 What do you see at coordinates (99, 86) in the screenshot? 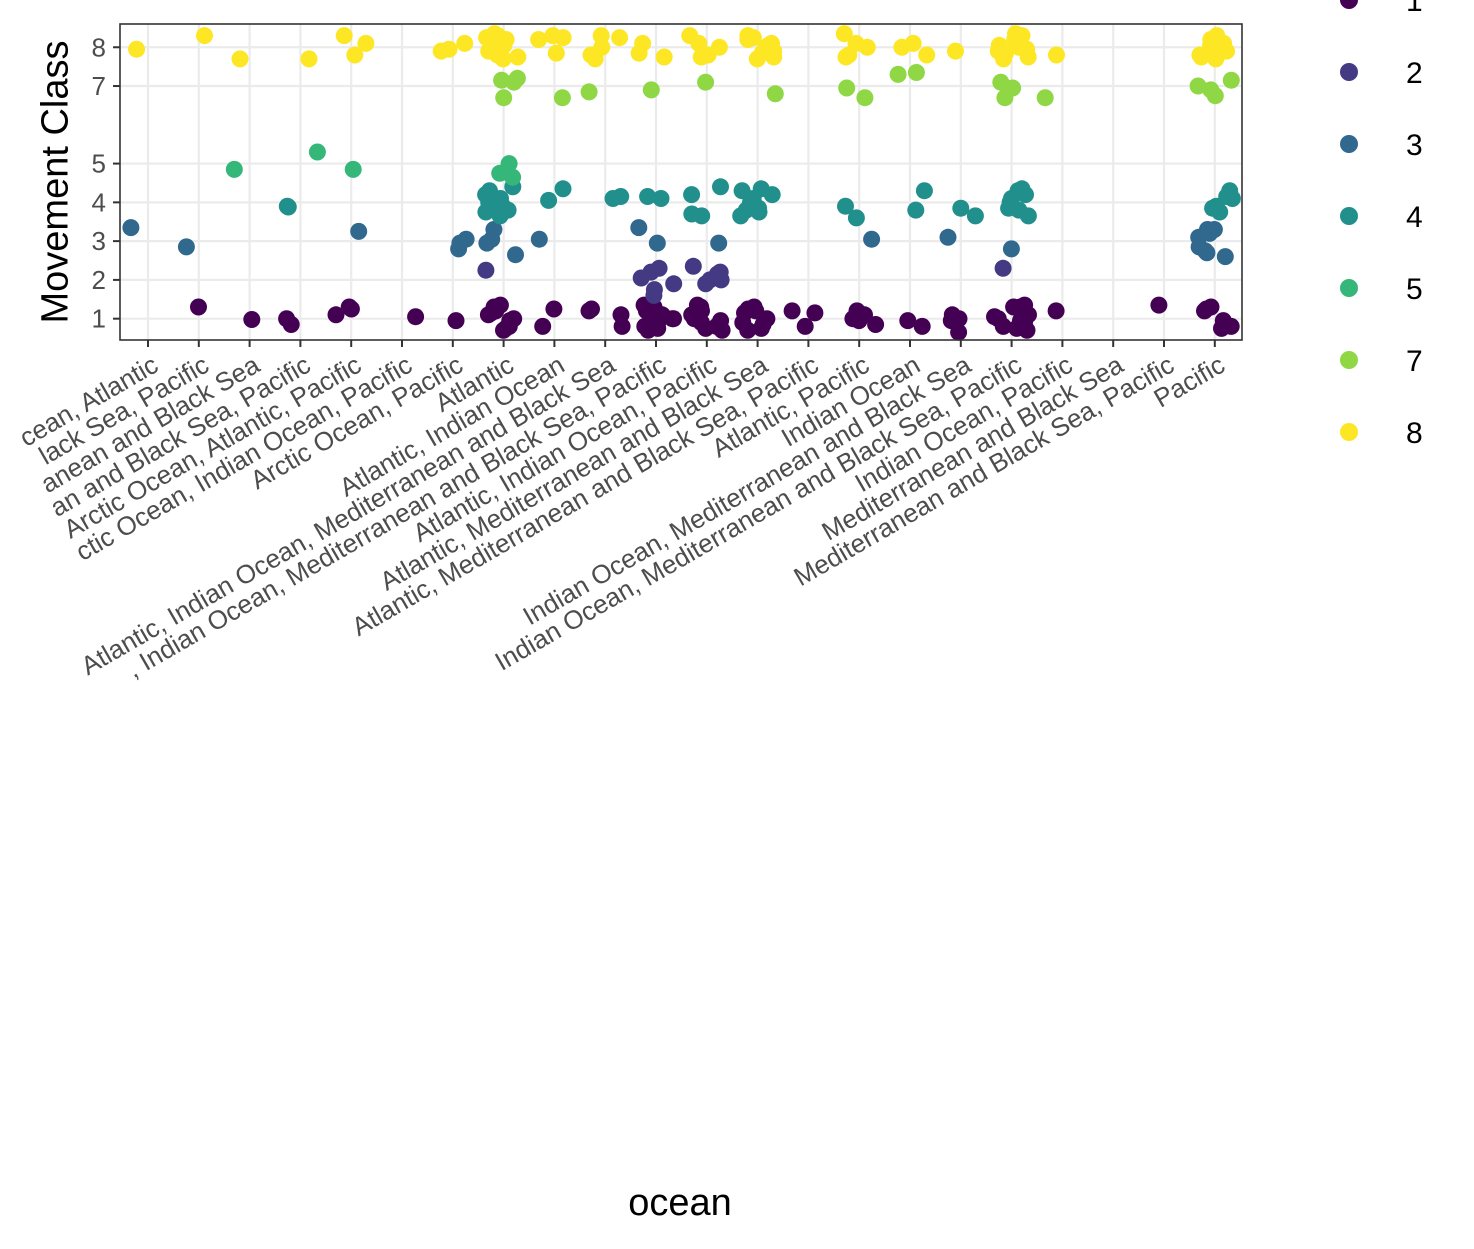
I see `y-tick-label: 7` at bounding box center [99, 86].